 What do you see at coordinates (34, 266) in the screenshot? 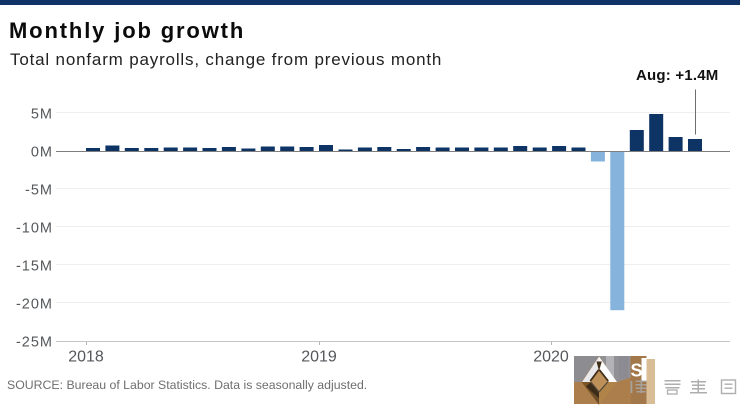
I see `svg-text: -15M` at bounding box center [34, 266].